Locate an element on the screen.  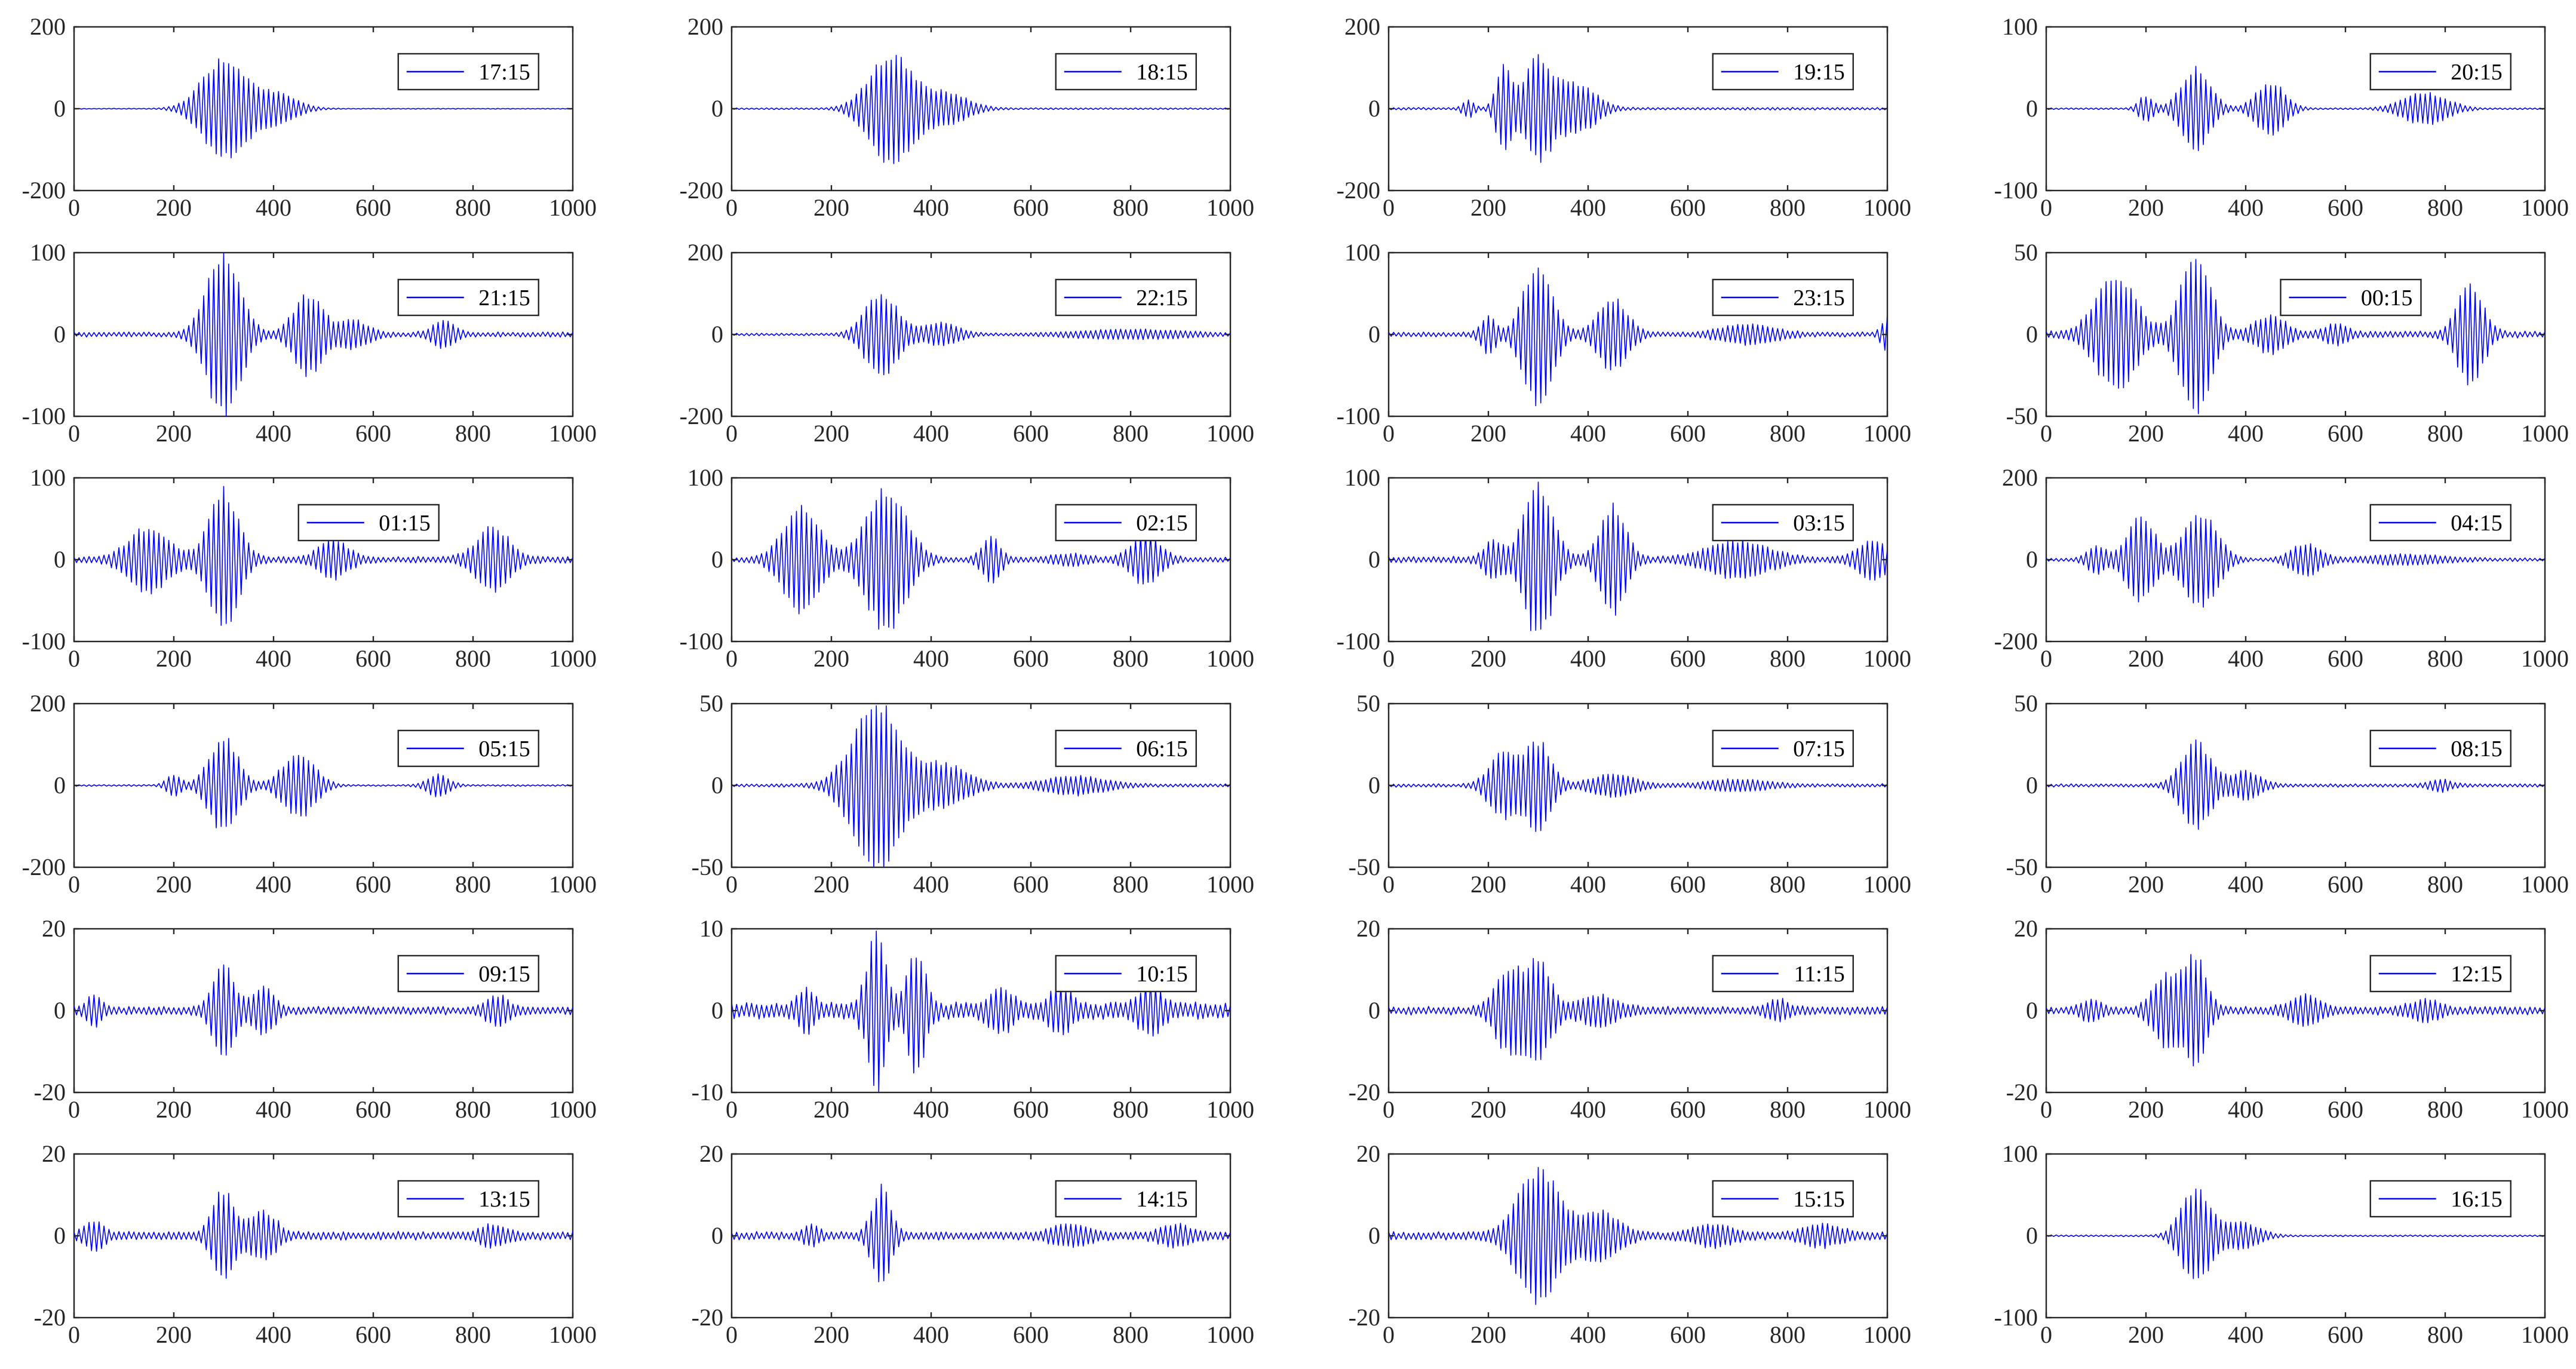
y-tick-label: 20 is located at coordinates (54, 929).